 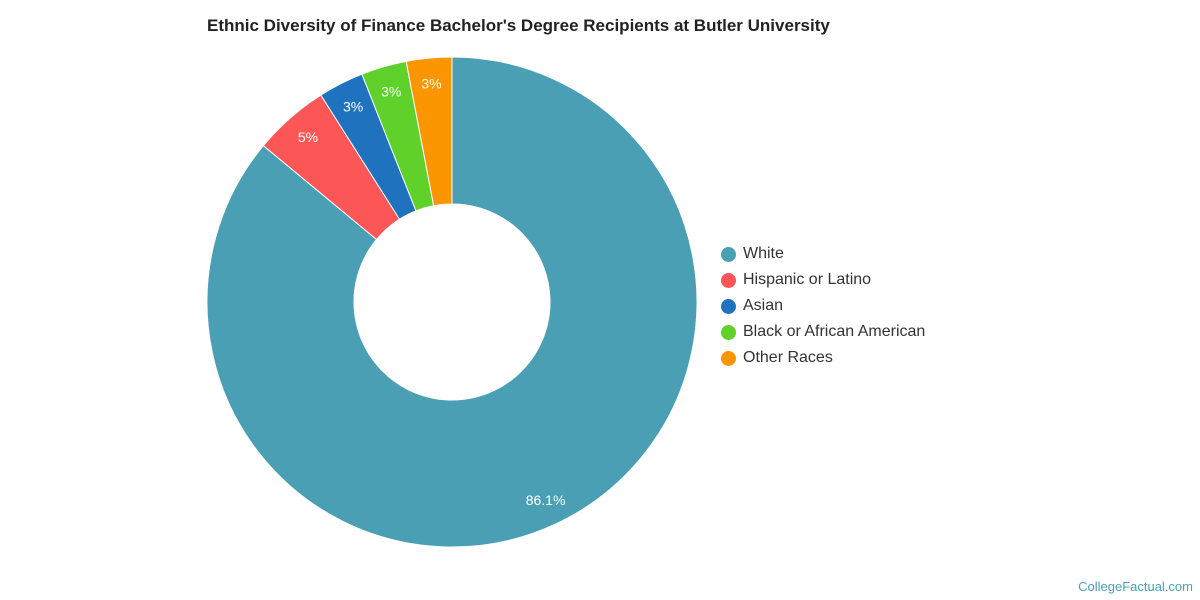 What do you see at coordinates (353, 106) in the screenshot?
I see `slice-label-asian: 3%` at bounding box center [353, 106].